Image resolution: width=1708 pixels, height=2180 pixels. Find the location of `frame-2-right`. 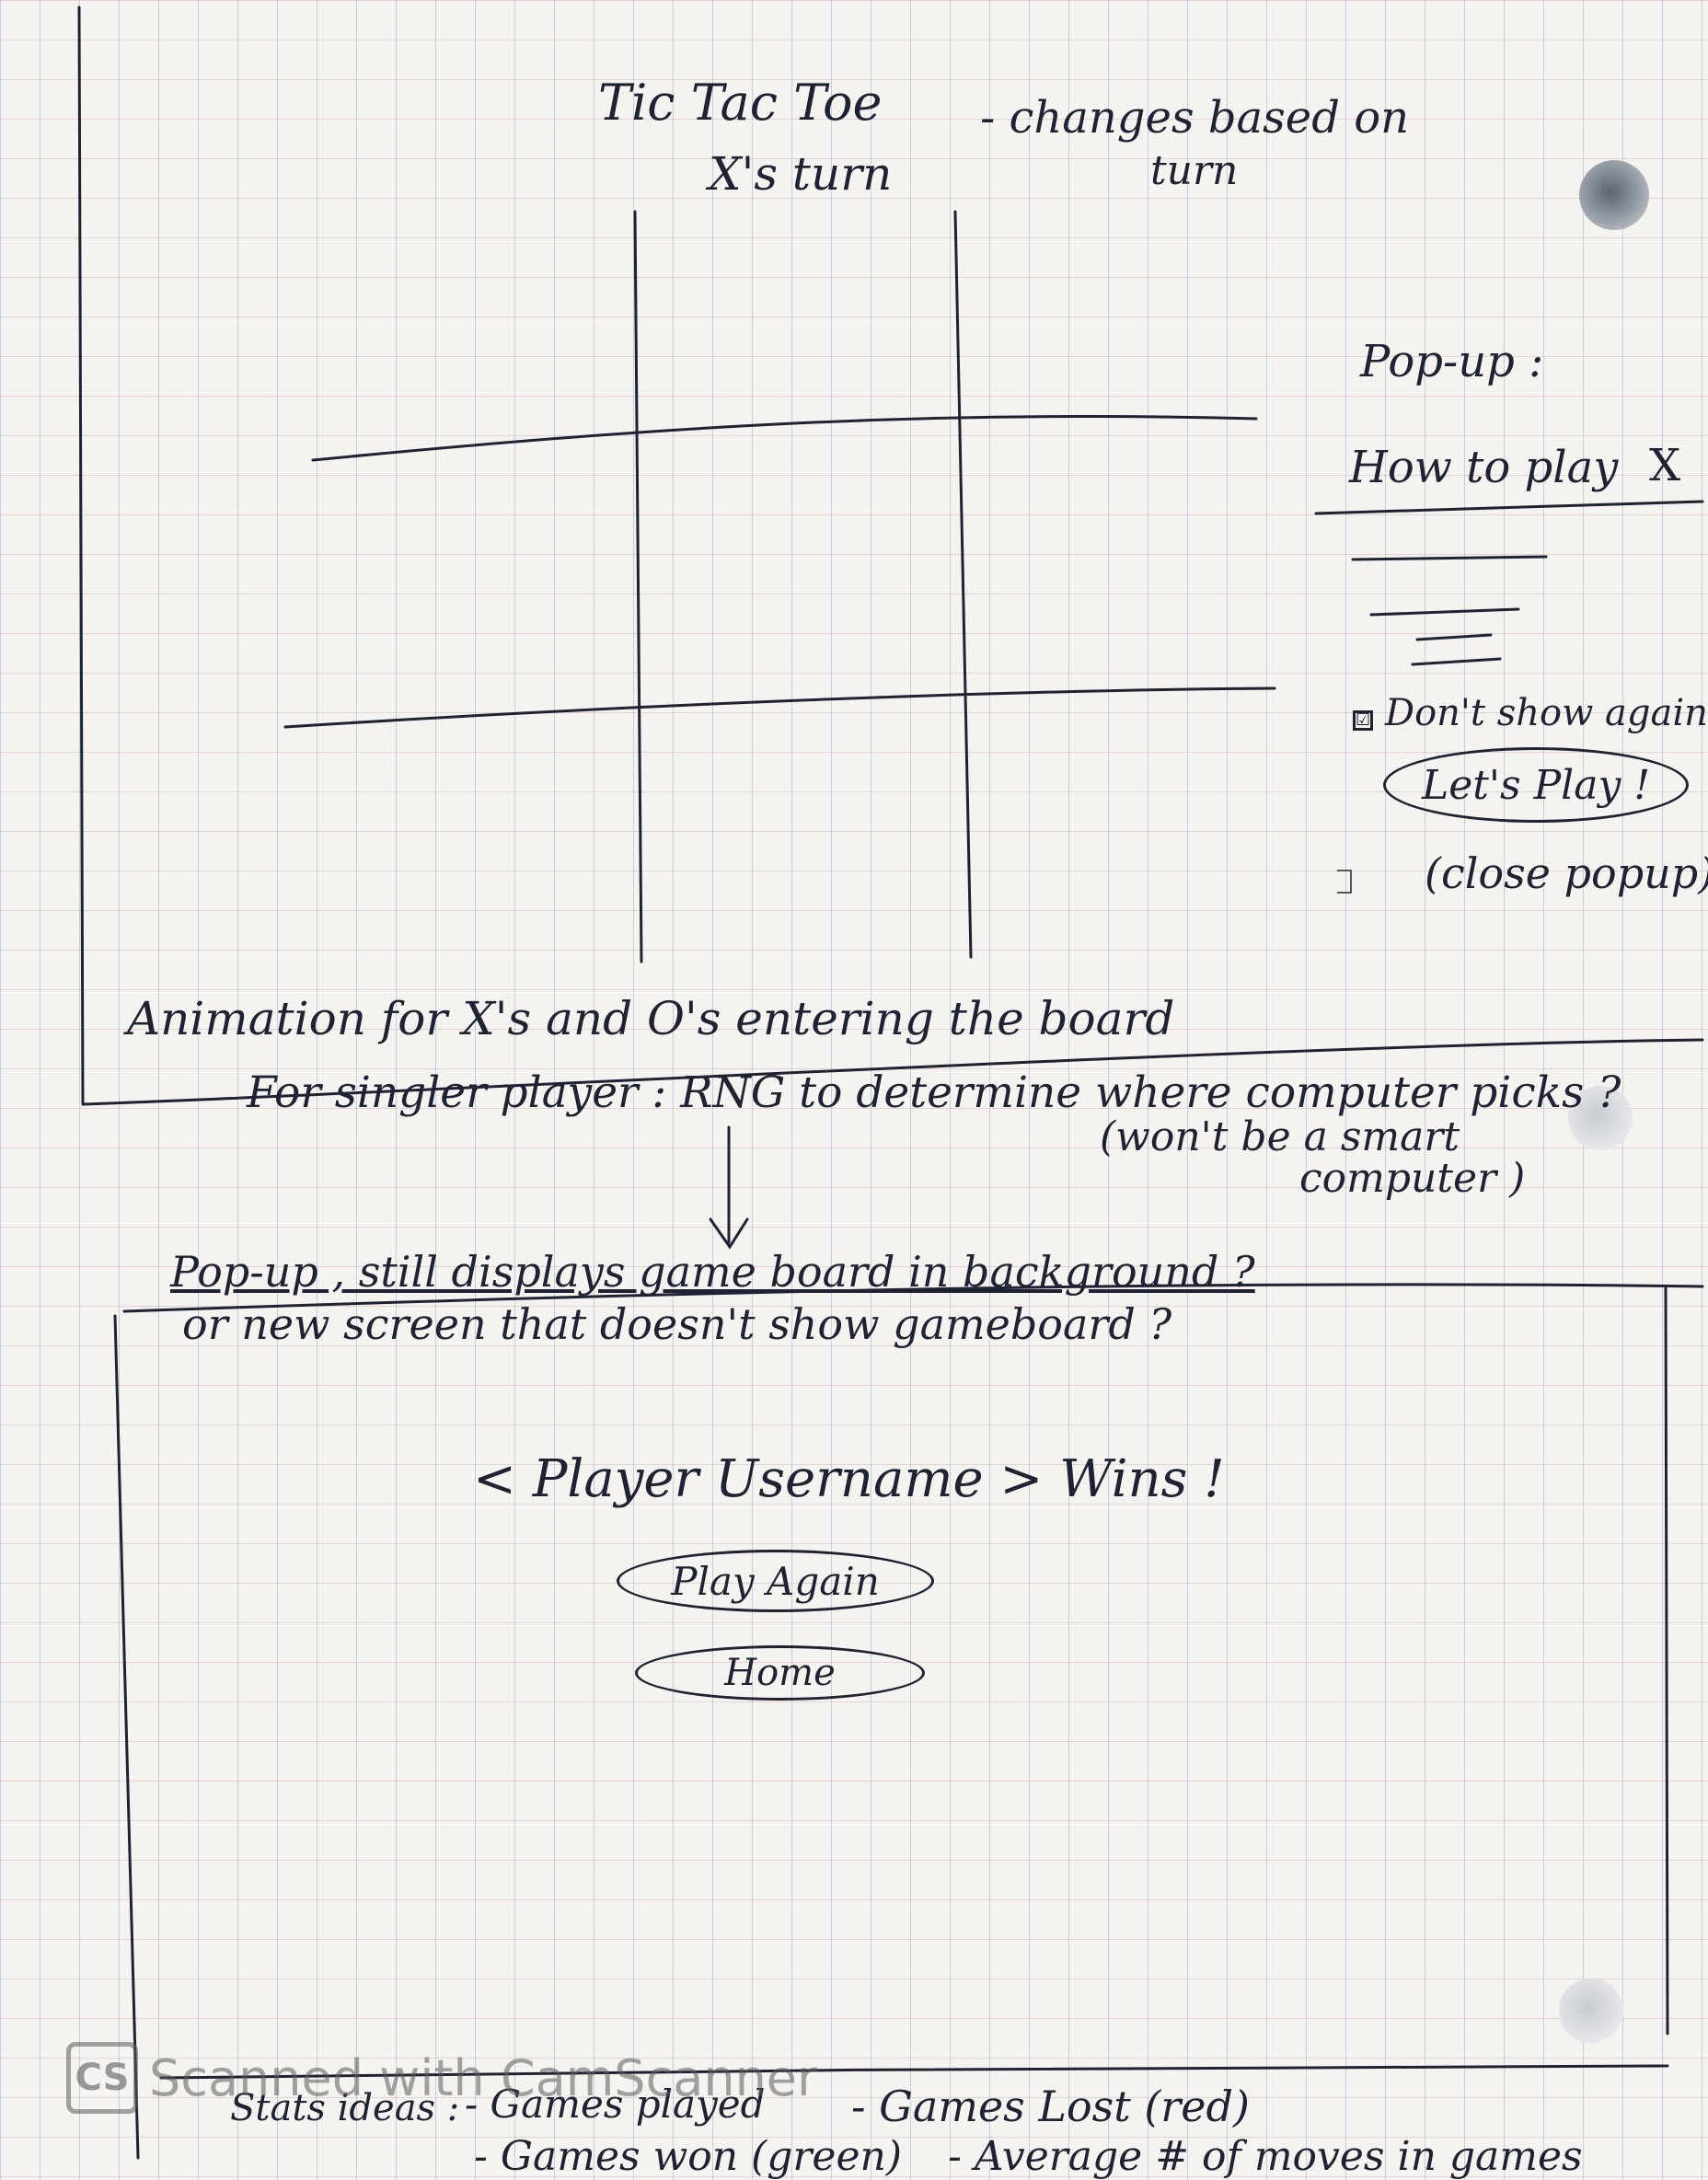

frame-2-right is located at coordinates (1667, 1661).